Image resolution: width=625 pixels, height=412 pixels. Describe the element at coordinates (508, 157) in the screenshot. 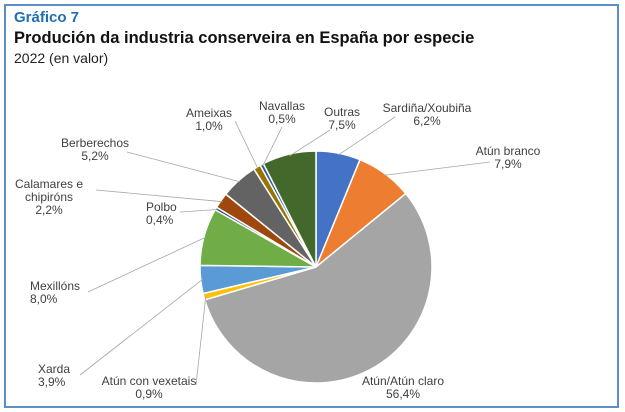

I see `slice-label: Atún branco 7,9%` at that location.